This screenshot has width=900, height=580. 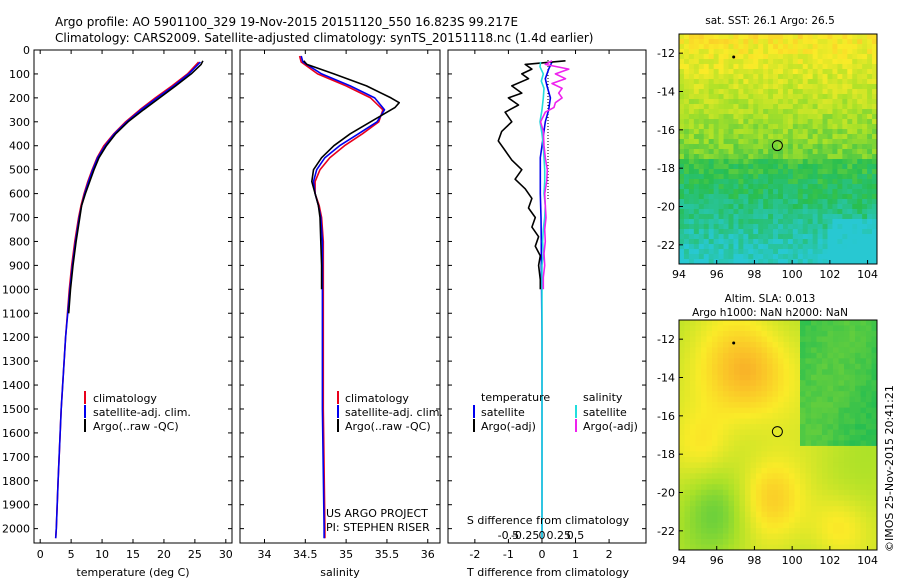 What do you see at coordinates (605, 412) in the screenshot?
I see `difference-legend-s-satellite: satellite` at bounding box center [605, 412].